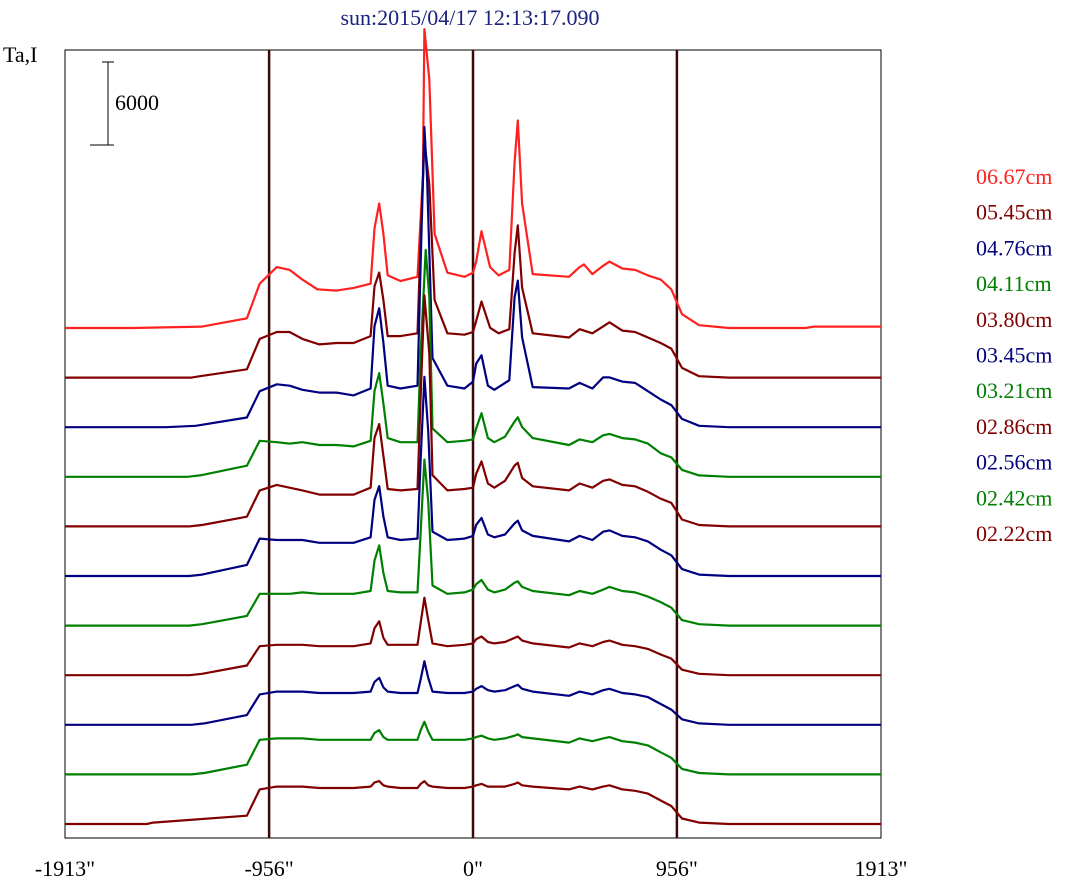 This screenshot has width=1079, height=885. Describe the element at coordinates (473, 693) in the screenshot. I see `series-line-02.56cm` at that location.